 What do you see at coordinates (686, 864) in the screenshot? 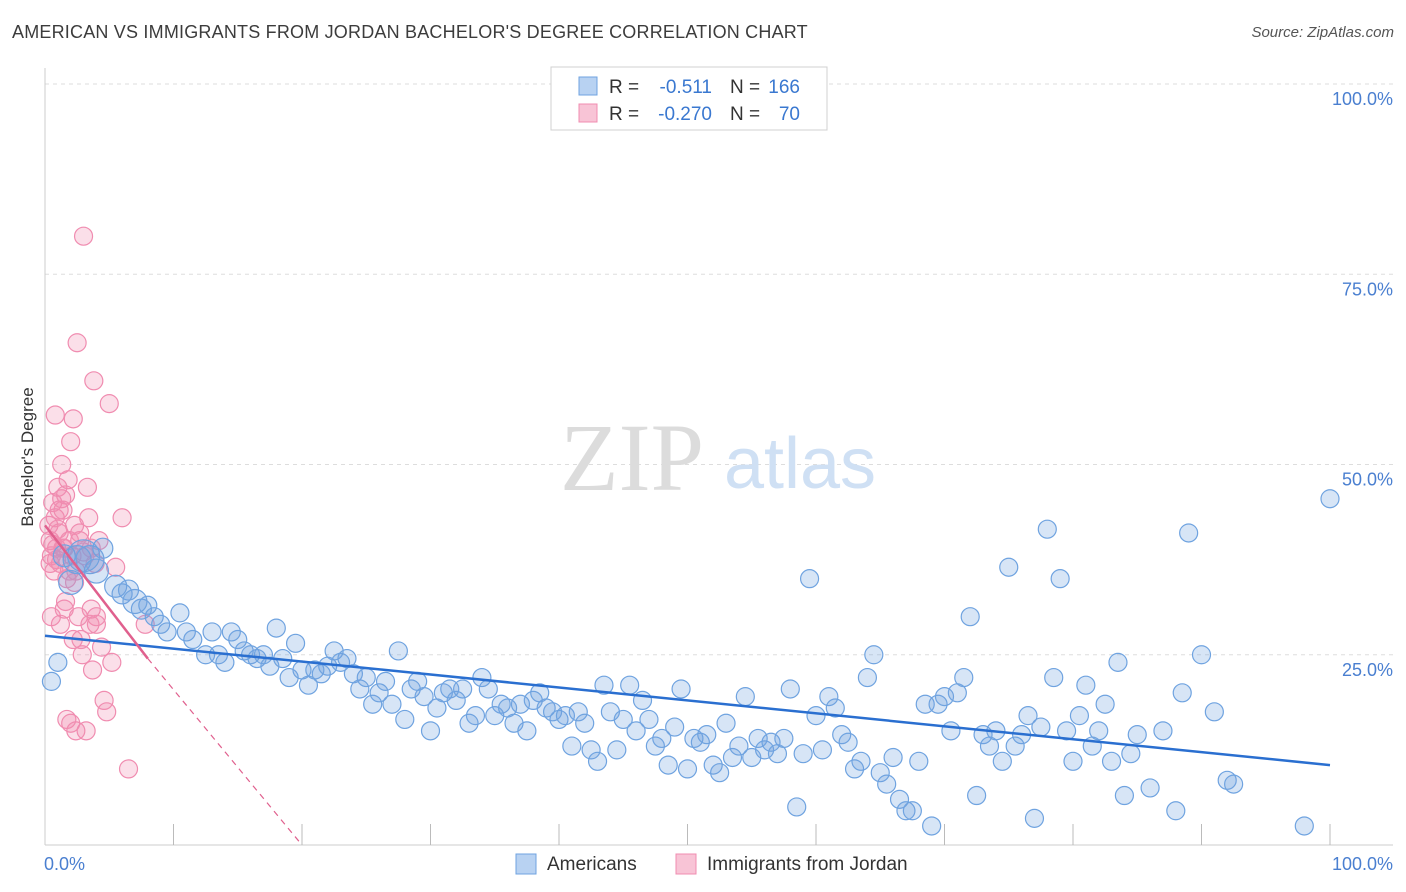
I see `bottom-legend-swatch-jordan` at bounding box center [686, 864].